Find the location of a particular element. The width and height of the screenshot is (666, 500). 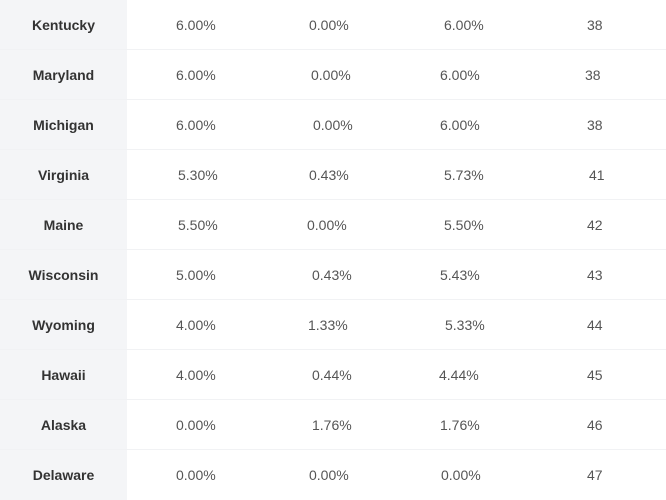

state-name: Virginia is located at coordinates (63, 174).